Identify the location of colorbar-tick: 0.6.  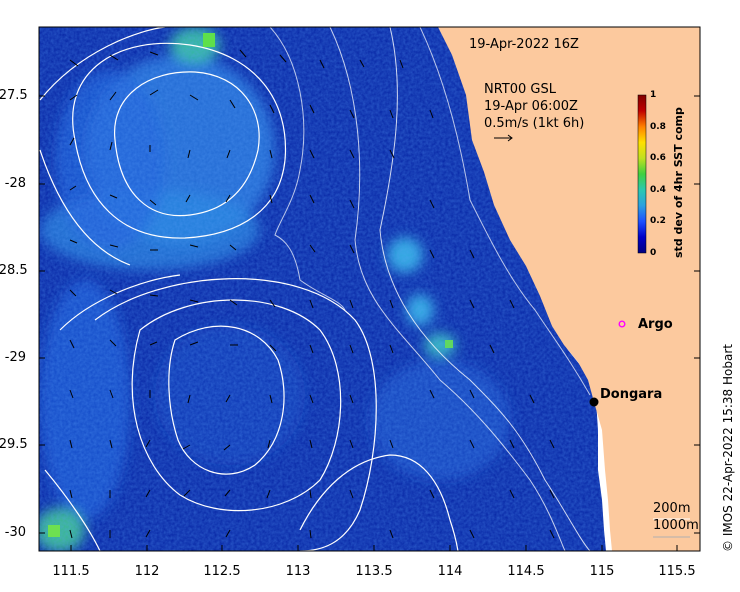
(658, 158).